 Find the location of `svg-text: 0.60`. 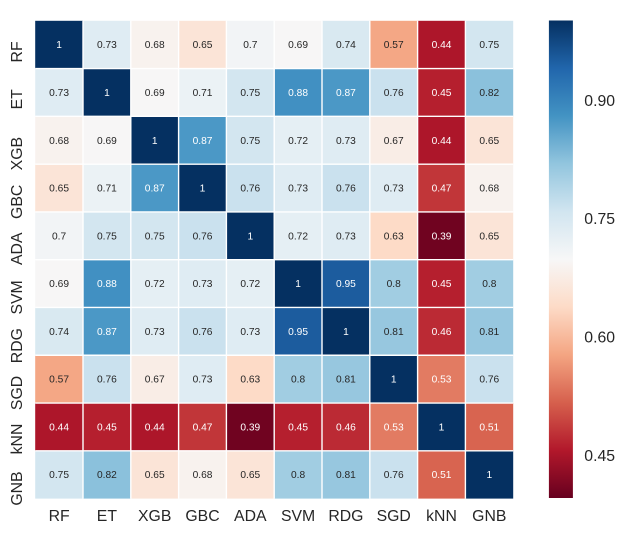

svg-text: 0.60 is located at coordinates (599, 337).